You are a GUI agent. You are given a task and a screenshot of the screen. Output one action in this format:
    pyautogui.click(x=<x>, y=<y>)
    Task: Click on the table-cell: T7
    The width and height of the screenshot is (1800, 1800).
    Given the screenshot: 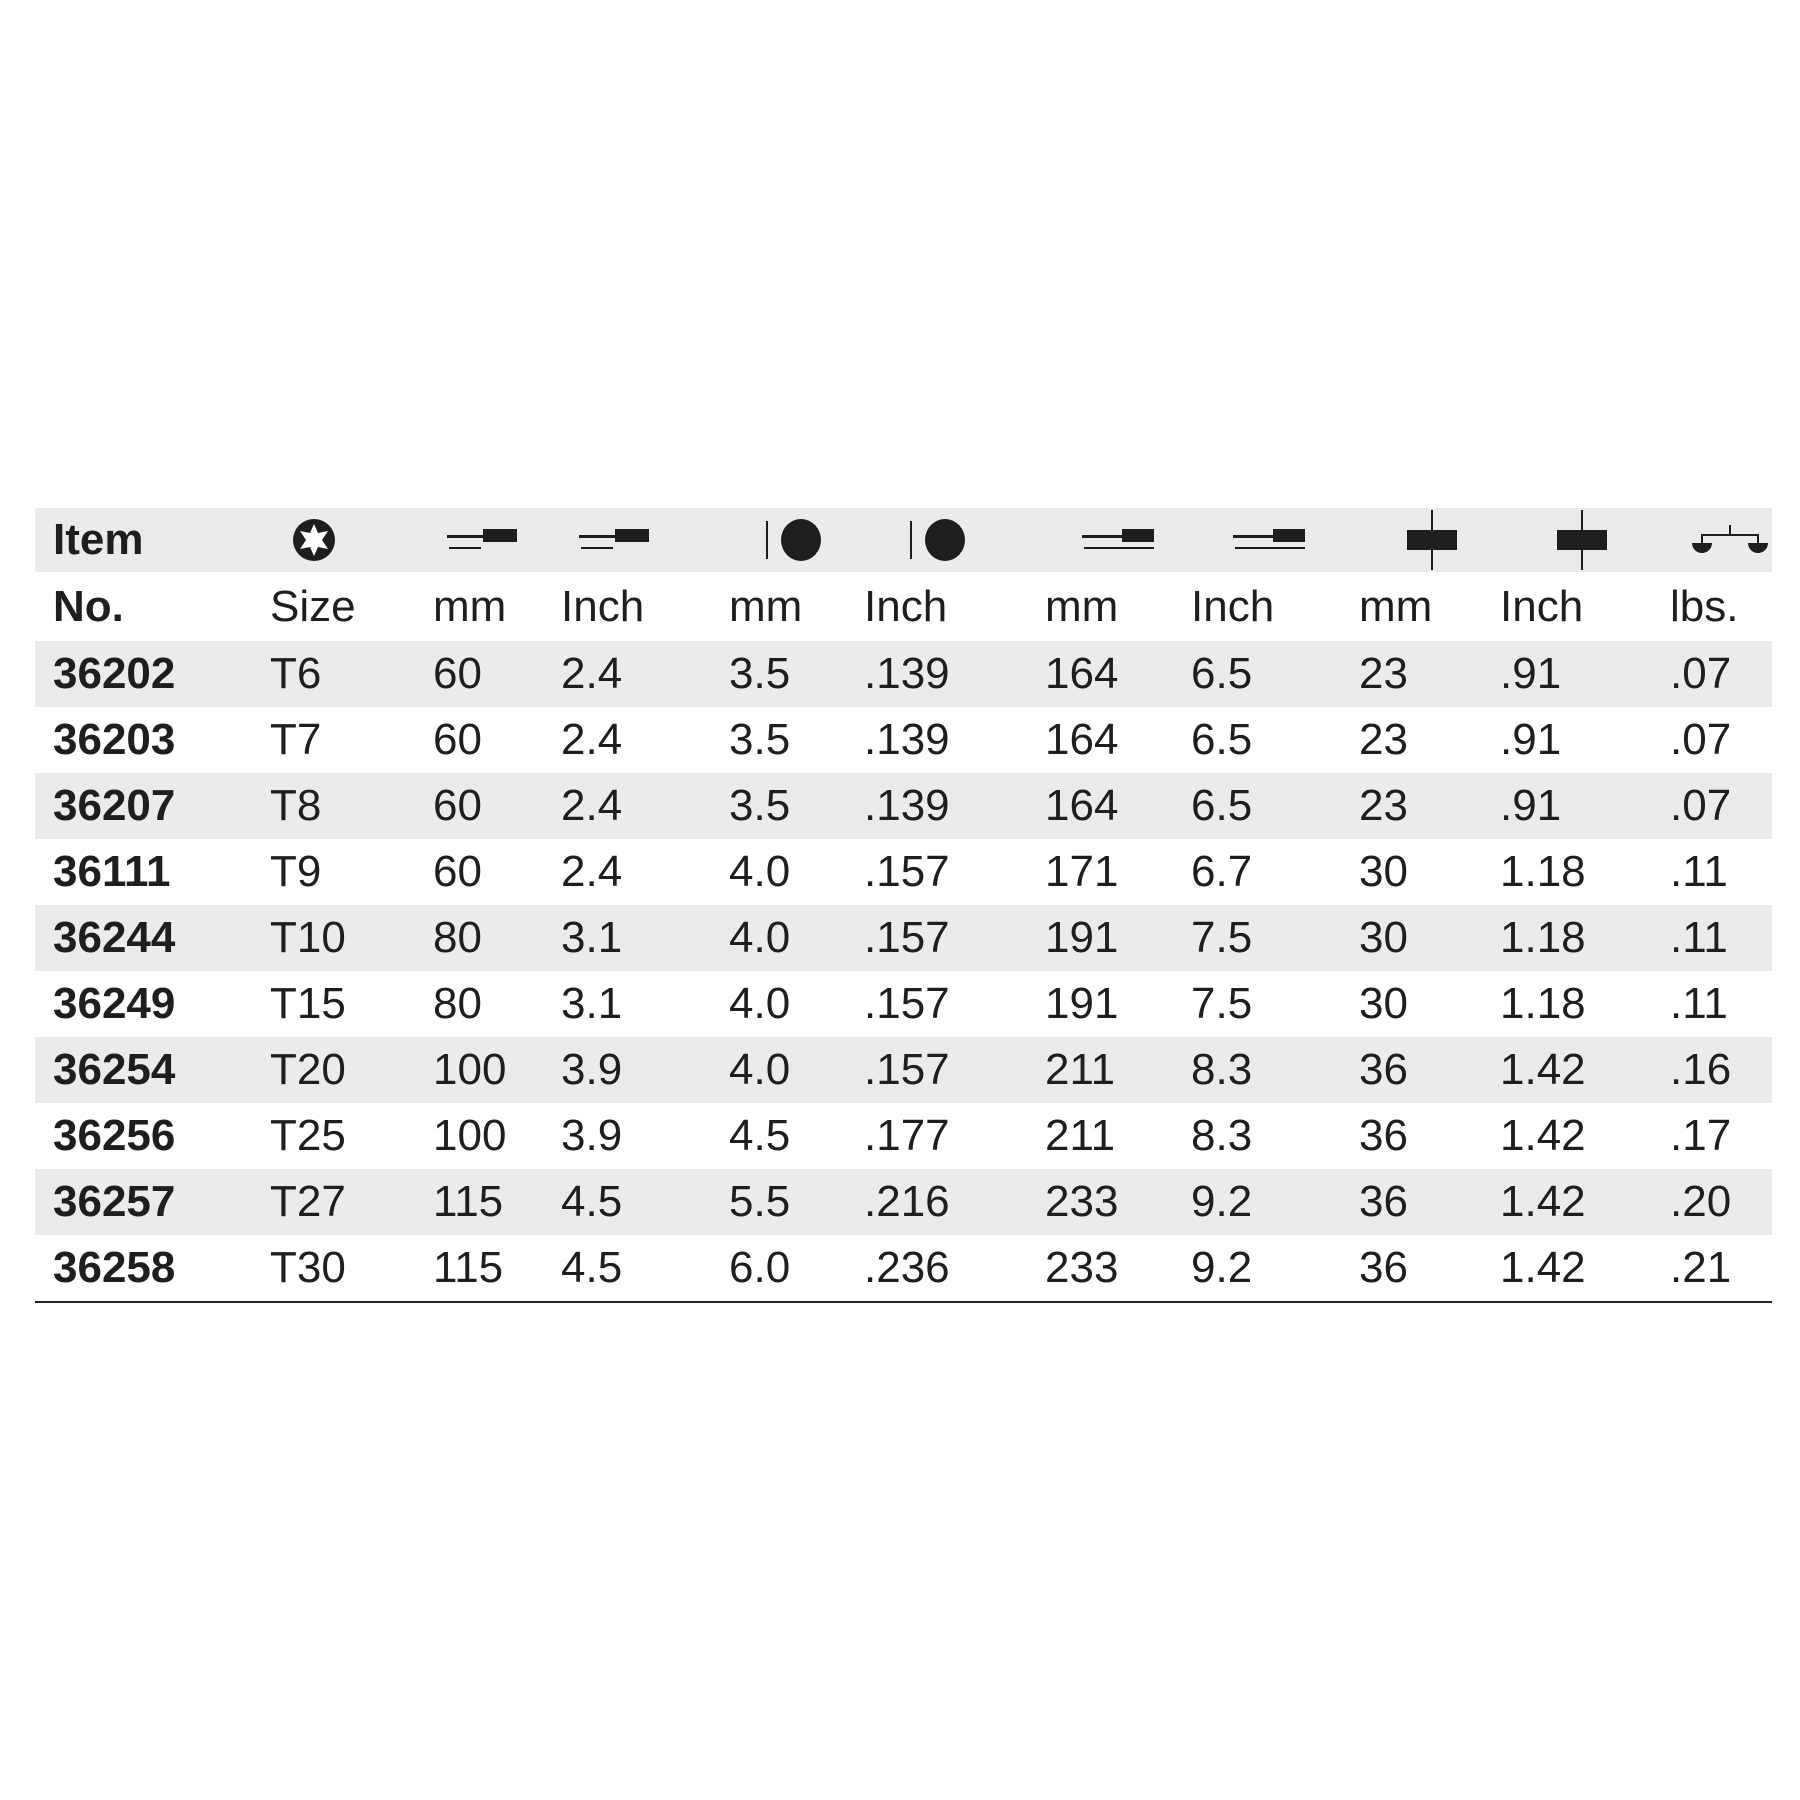 What is the action you would take?
    pyautogui.click(x=296, y=739)
    